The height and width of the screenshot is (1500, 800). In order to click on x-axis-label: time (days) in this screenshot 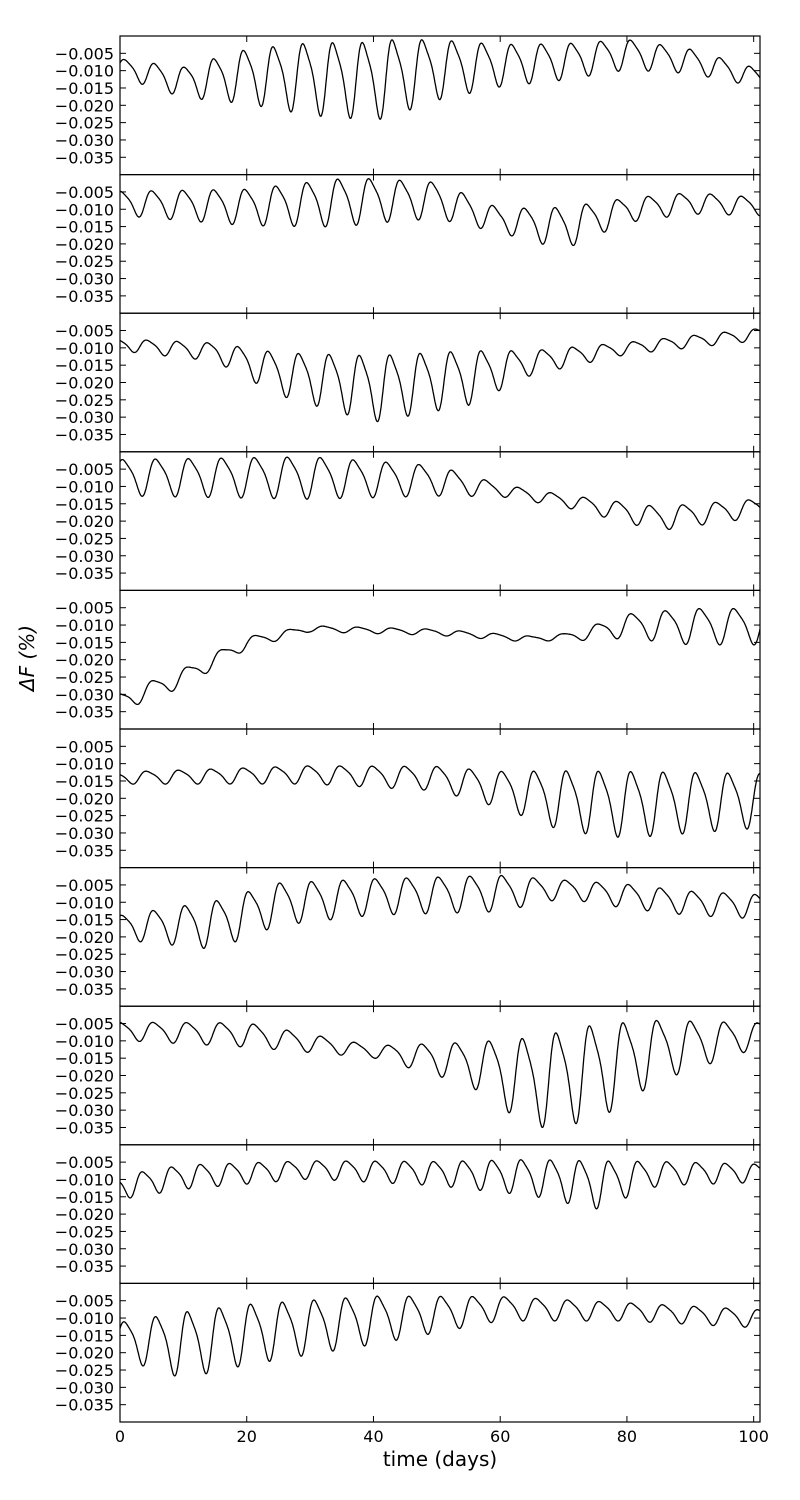, I will do `click(440, 1459)`.